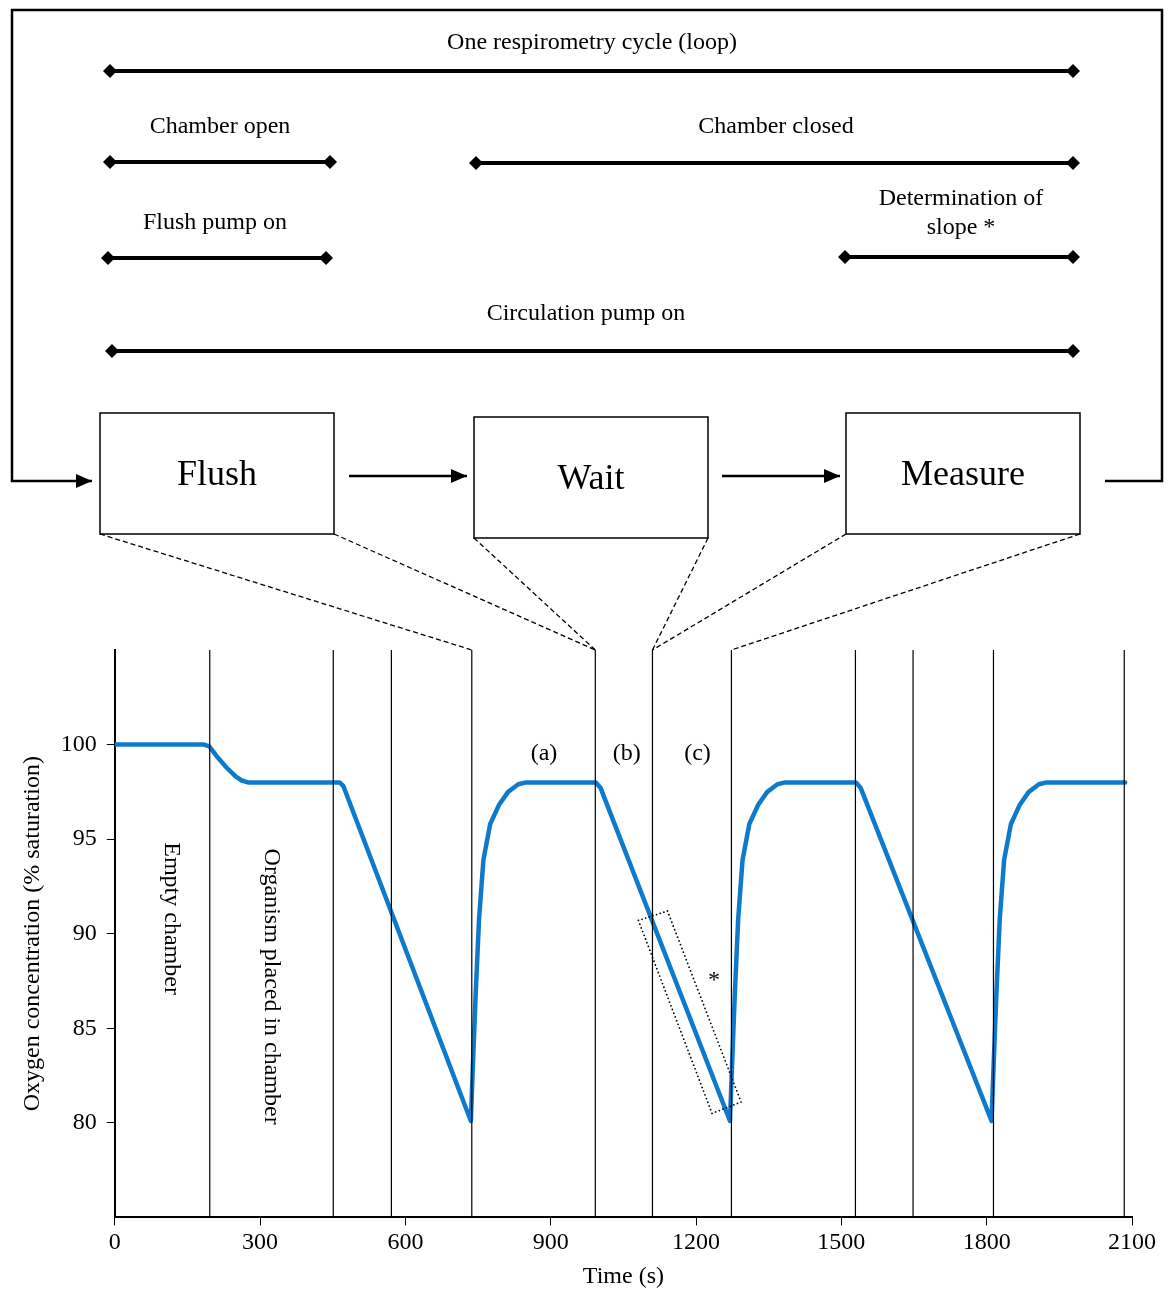 The image size is (1168, 1299). Describe the element at coordinates (114, 1241) in the screenshot. I see `x-tick-label: 0` at that location.